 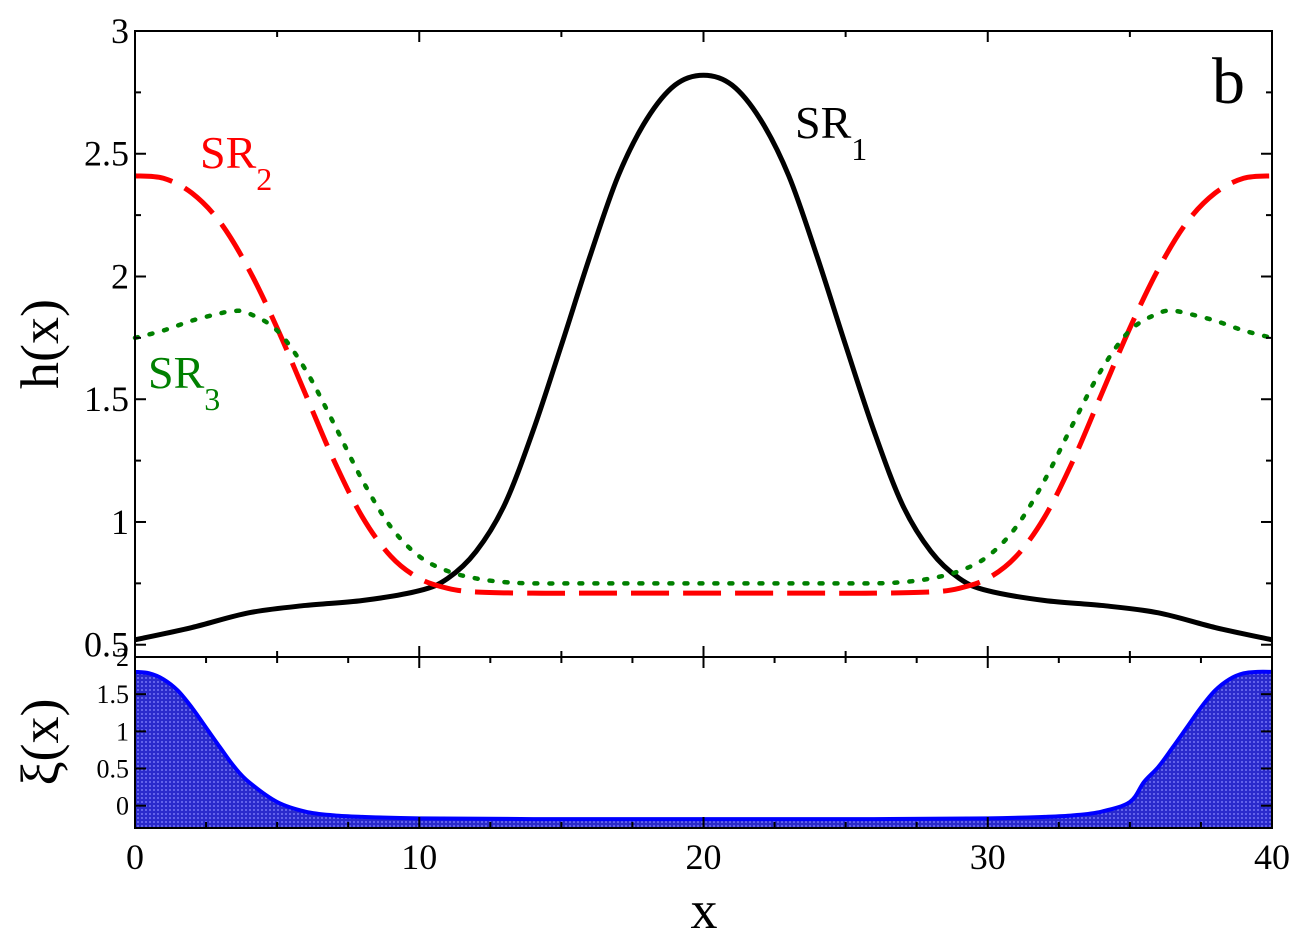 I want to click on series-label-sr2-sub: 2, so click(x=264, y=179).